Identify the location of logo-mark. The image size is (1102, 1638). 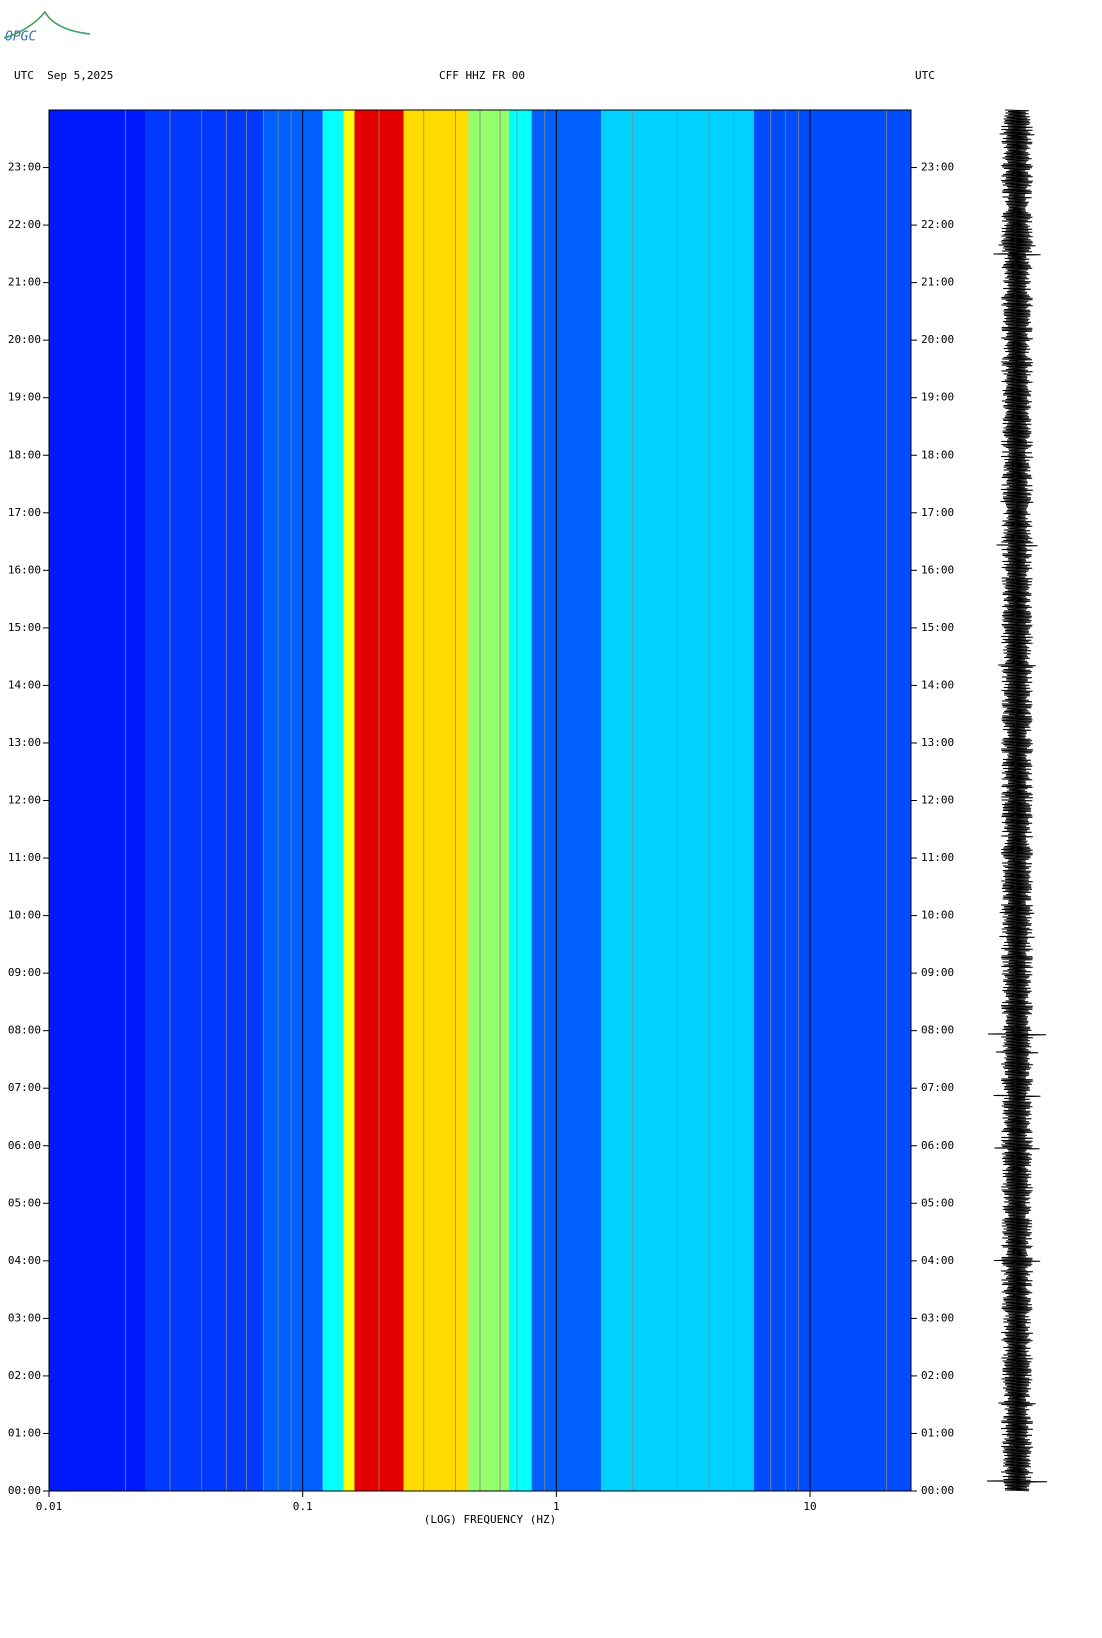
(47, 24).